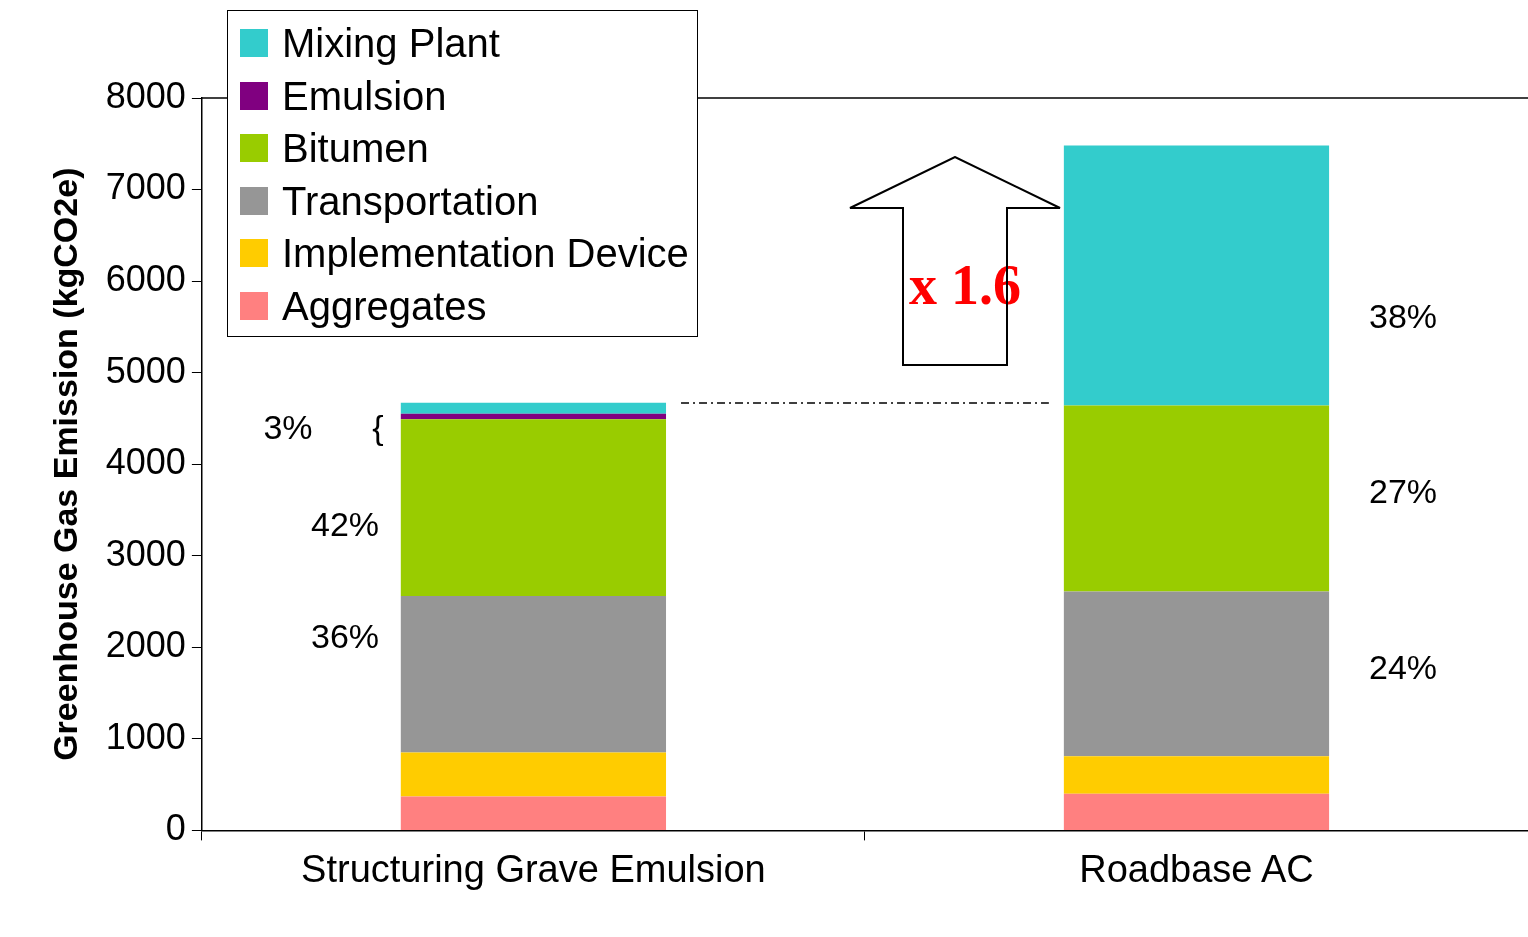 This screenshot has width=1528, height=937. I want to click on annotation: 24%, so click(1403, 667).